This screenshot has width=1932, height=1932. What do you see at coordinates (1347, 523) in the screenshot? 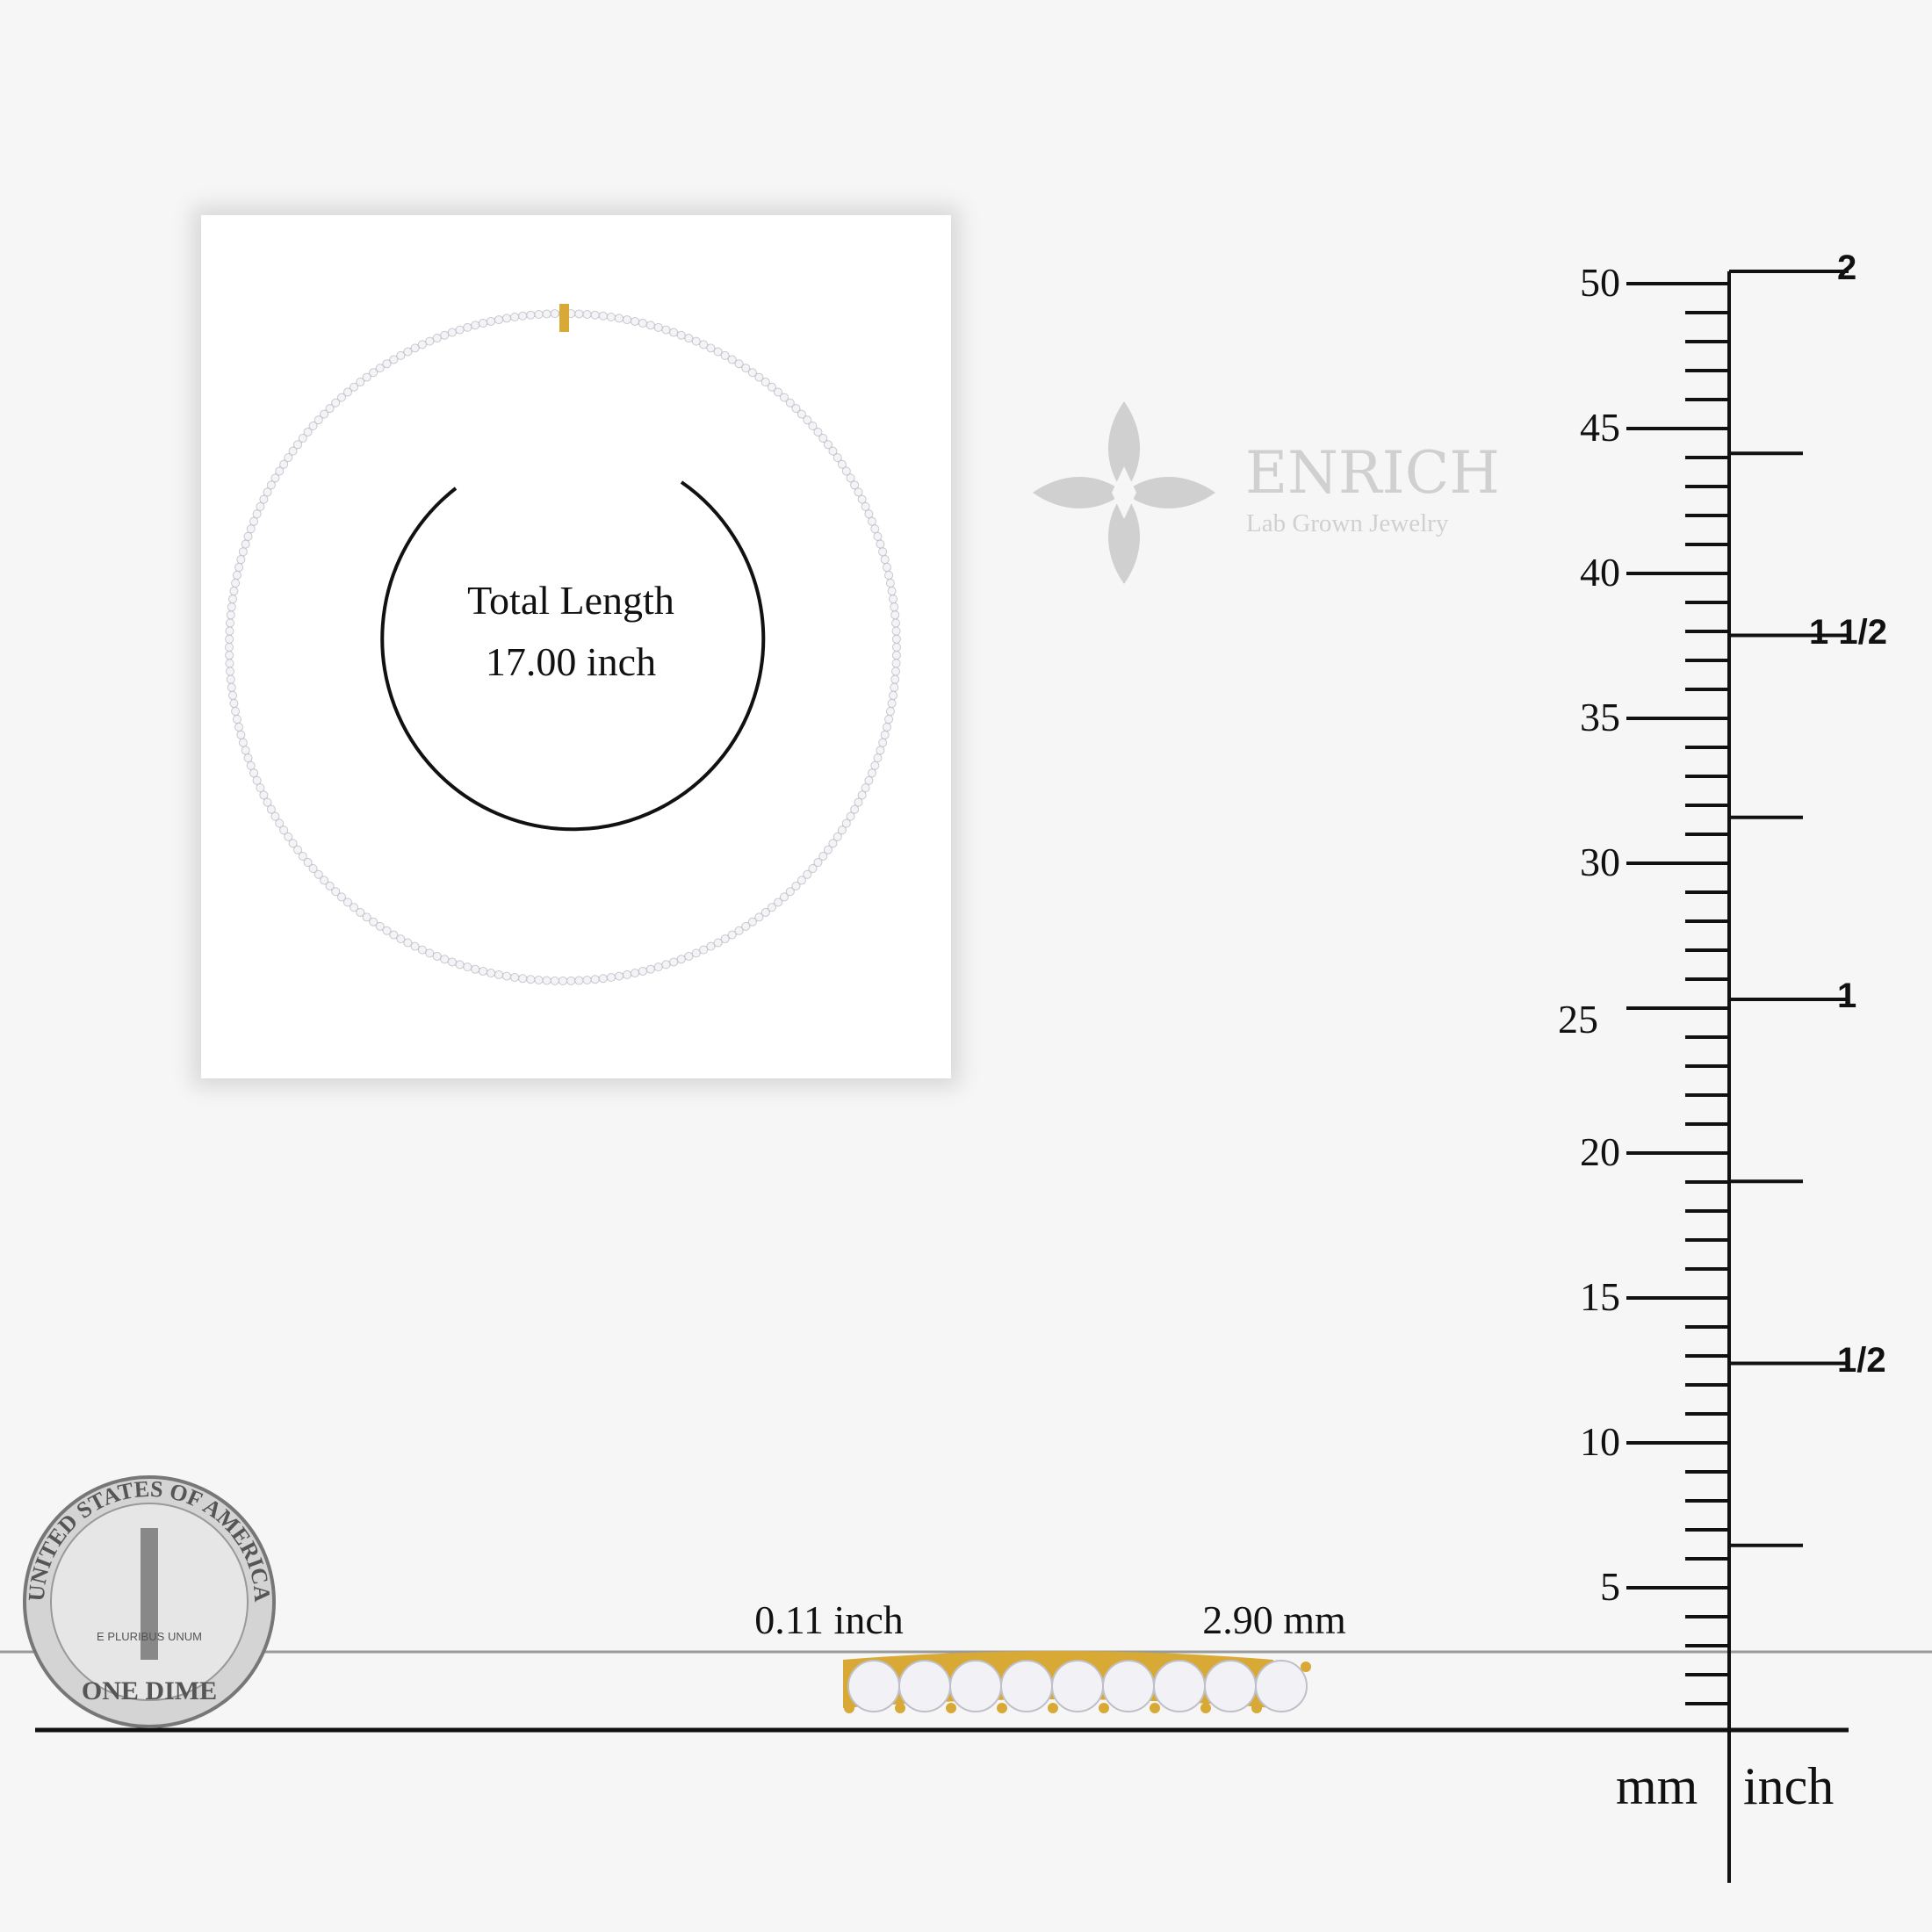
I see `logo-tagline: Lab Grown Jewelry` at bounding box center [1347, 523].